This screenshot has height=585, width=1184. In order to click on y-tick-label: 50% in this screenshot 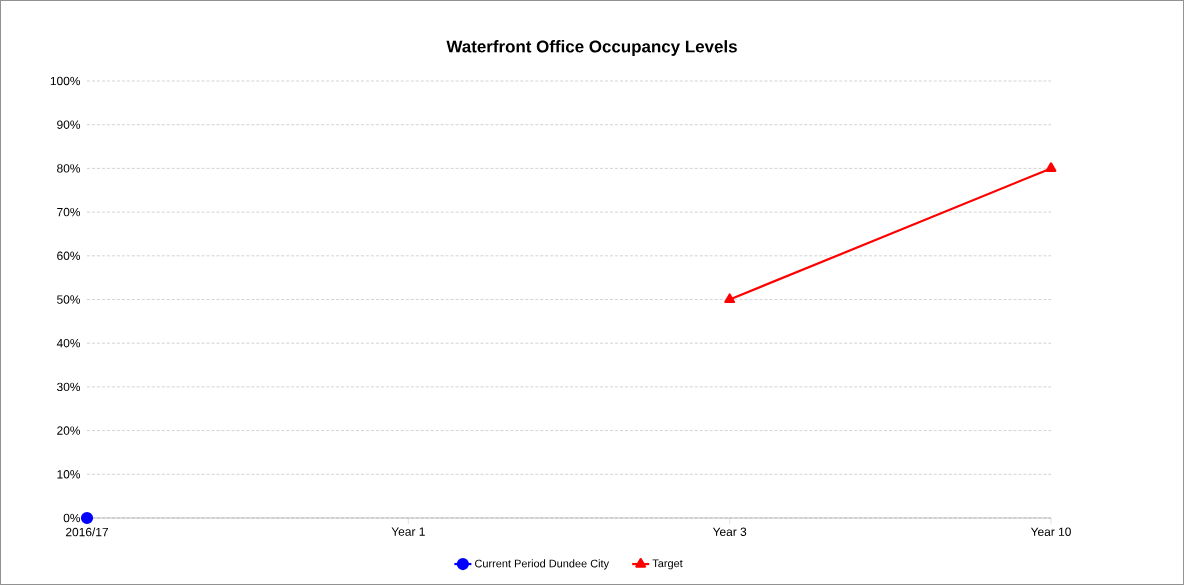, I will do `click(69, 299)`.